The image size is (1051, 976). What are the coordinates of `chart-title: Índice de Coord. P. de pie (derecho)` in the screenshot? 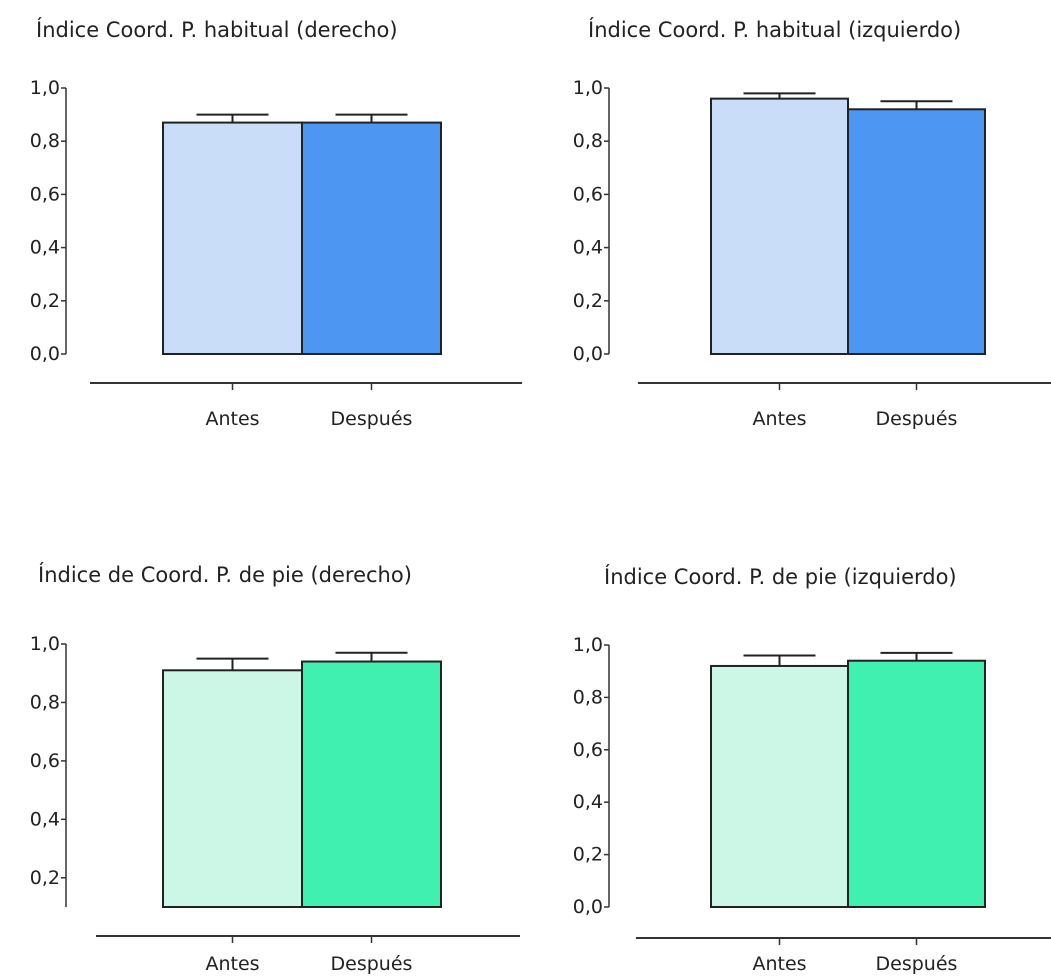 It's located at (225, 575).